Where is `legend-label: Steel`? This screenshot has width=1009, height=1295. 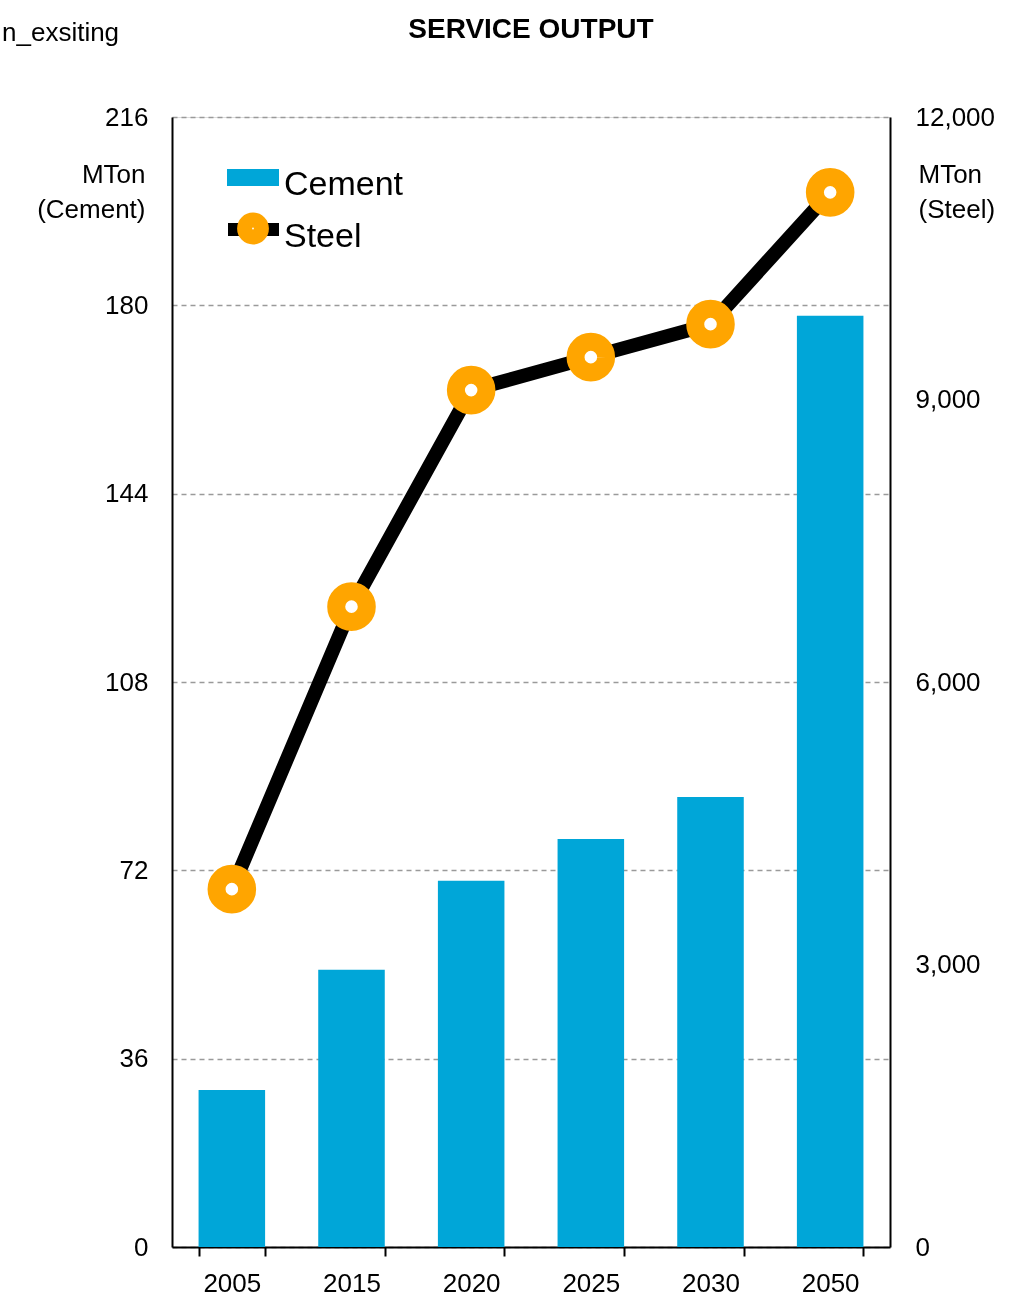 legend-label: Steel is located at coordinates (323, 234).